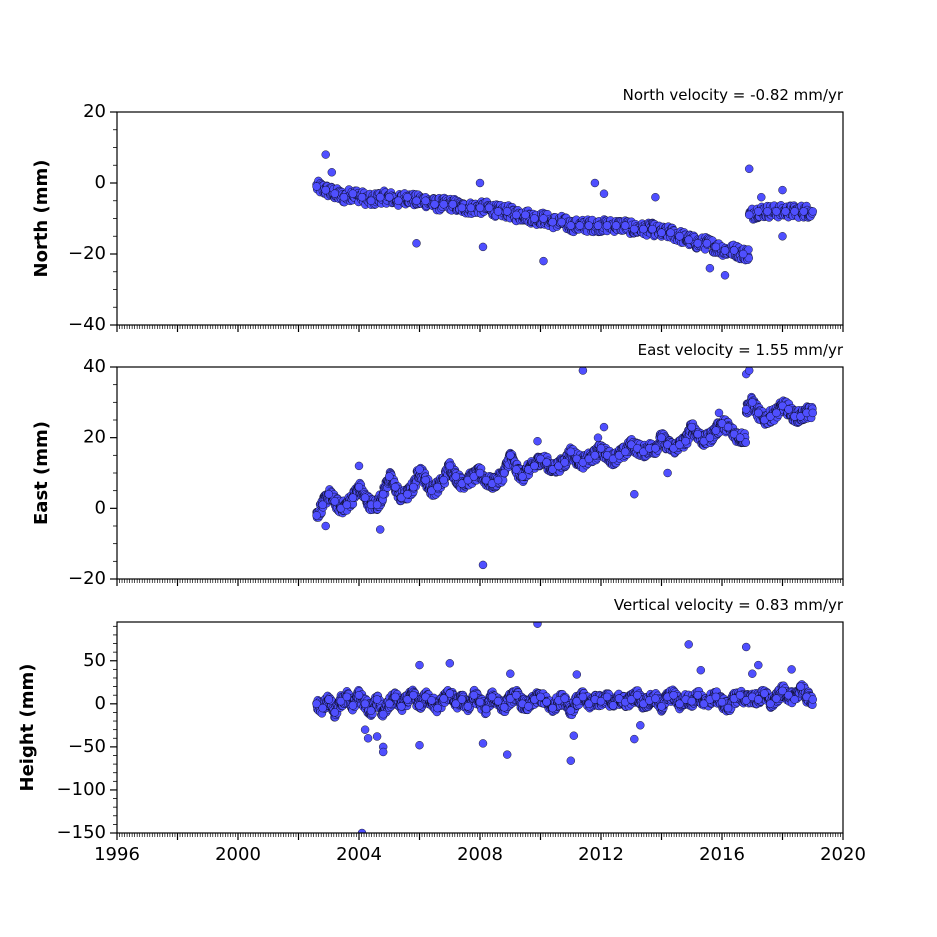 The image size is (937, 937). I want to click on y-tick-label: −20, so click(87, 253).